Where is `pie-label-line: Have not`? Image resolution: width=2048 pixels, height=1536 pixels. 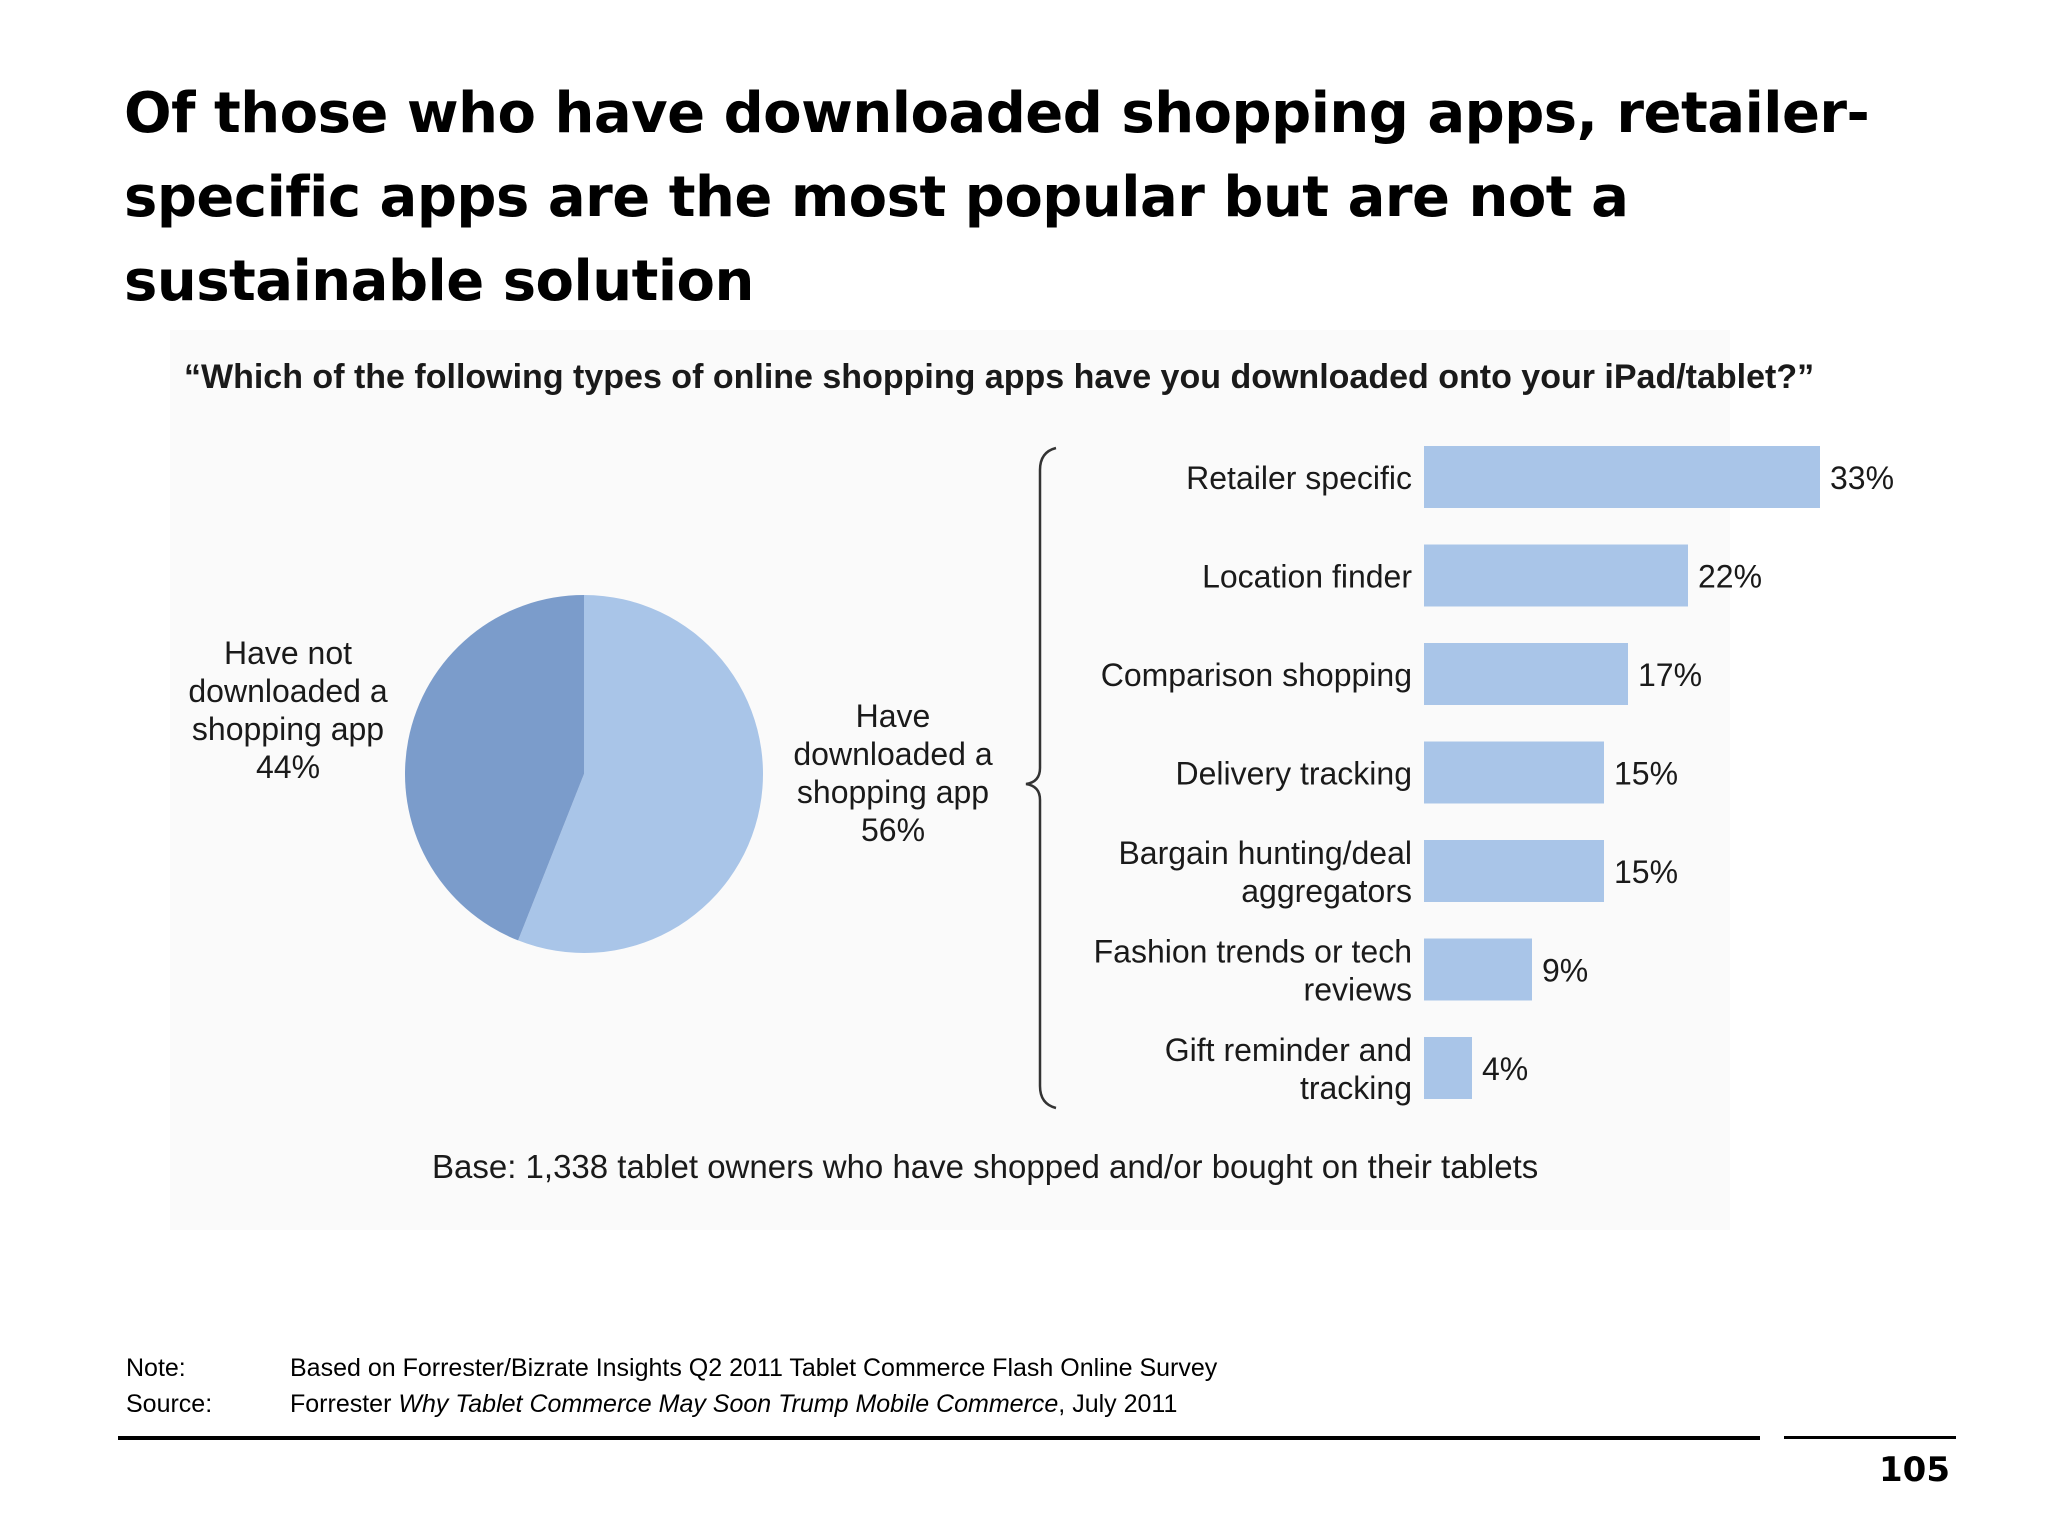 pie-label-line: Have not is located at coordinates (288, 653).